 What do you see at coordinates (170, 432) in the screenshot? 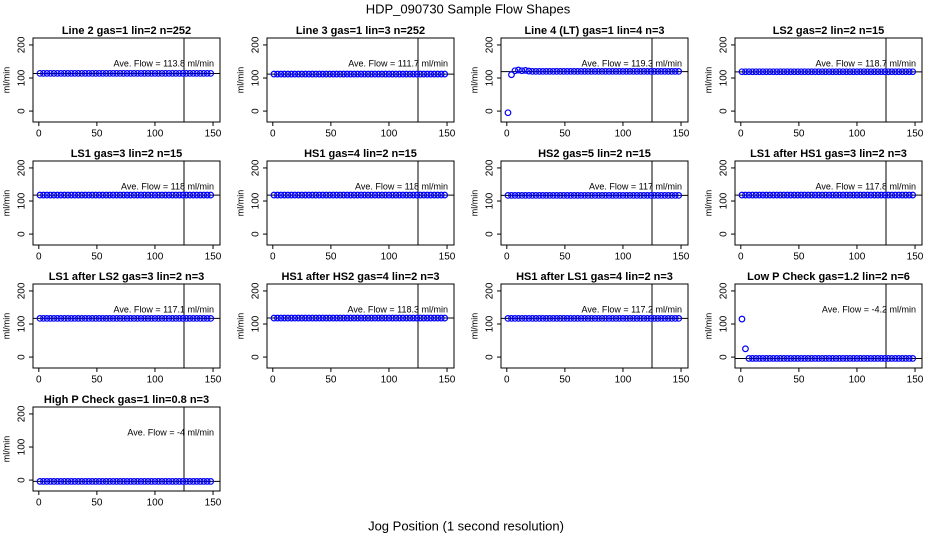
I see `annotation: Ave. Flow = -4 ml/min` at bounding box center [170, 432].